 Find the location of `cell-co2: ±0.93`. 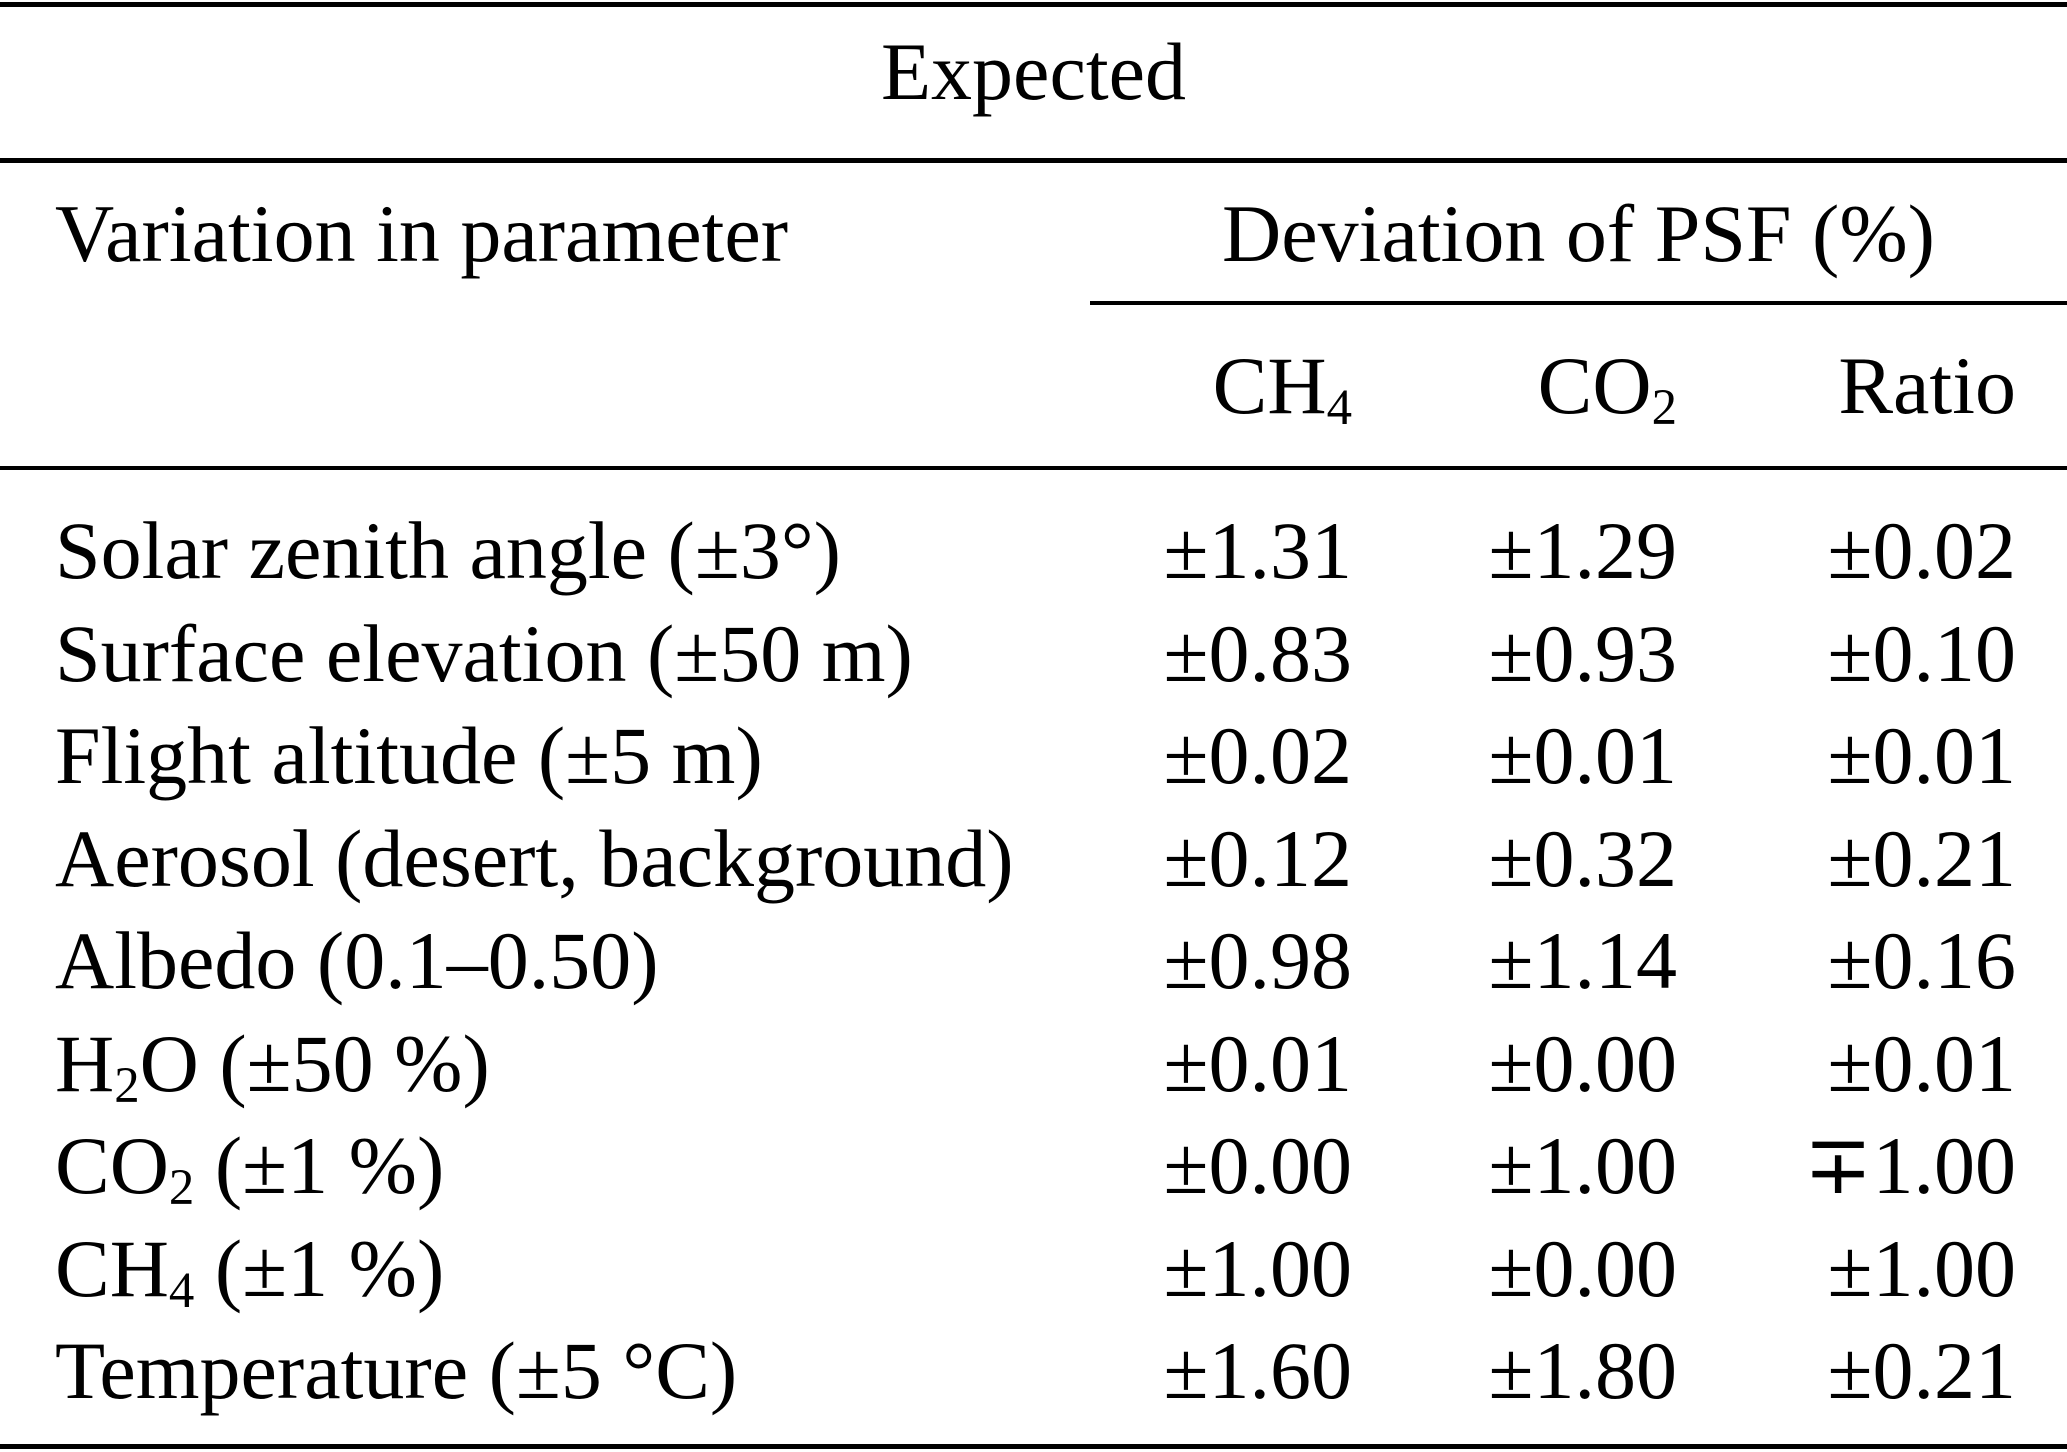

cell-co2: ±0.93 is located at coordinates (1582, 653).